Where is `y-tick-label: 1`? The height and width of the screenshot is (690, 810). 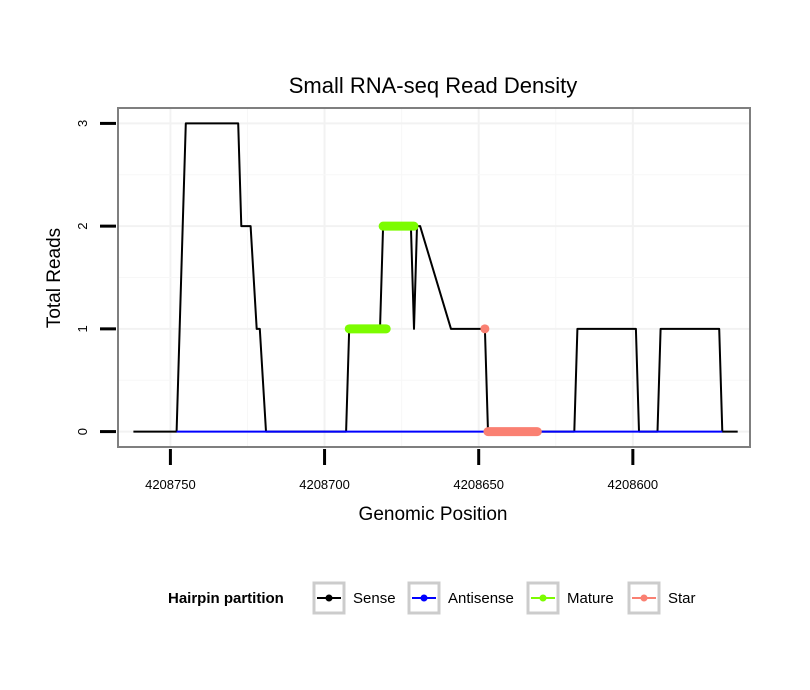
y-tick-label: 1 is located at coordinates (82, 328).